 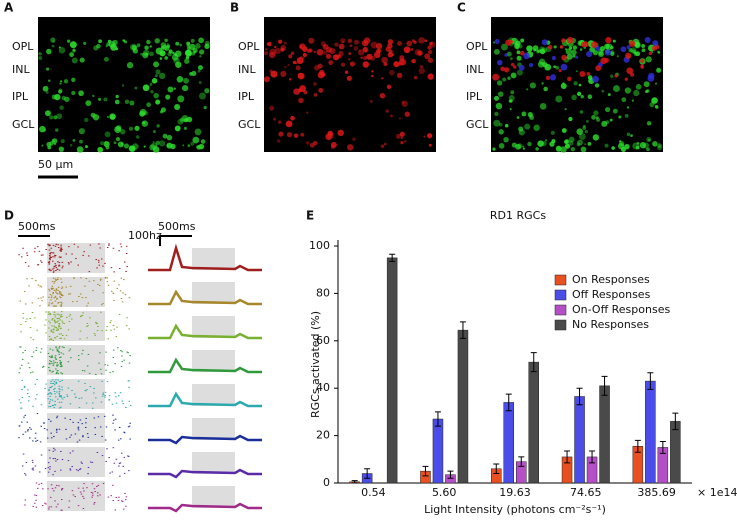 What do you see at coordinates (205, 331) in the screenshot?
I see `psth-trace` at bounding box center [205, 331].